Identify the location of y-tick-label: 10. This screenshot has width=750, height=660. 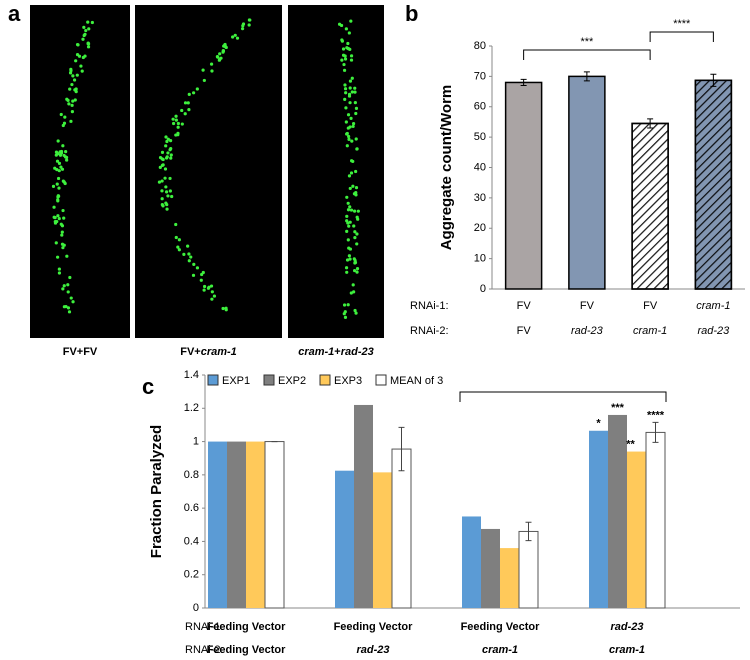
(480, 259).